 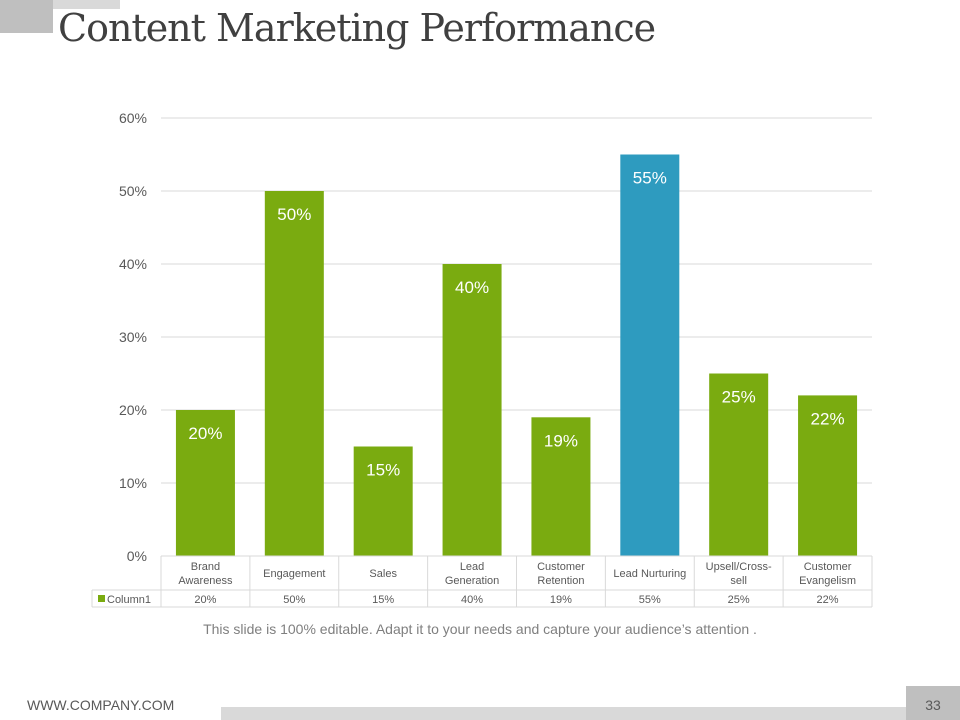 I want to click on y-tick-label: 60%, so click(x=133, y=118).